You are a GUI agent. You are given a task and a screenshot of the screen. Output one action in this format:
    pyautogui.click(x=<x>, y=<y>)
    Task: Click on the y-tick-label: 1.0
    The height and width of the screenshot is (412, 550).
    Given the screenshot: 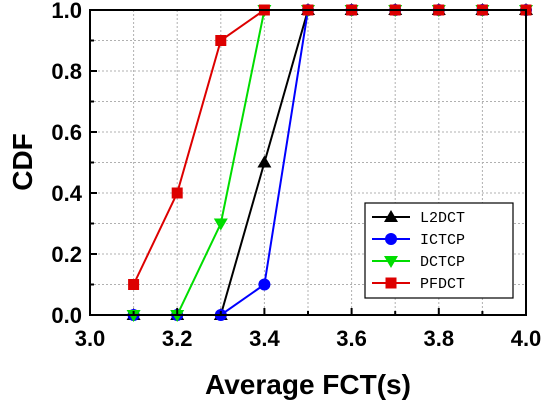 What is the action you would take?
    pyautogui.click(x=66, y=11)
    